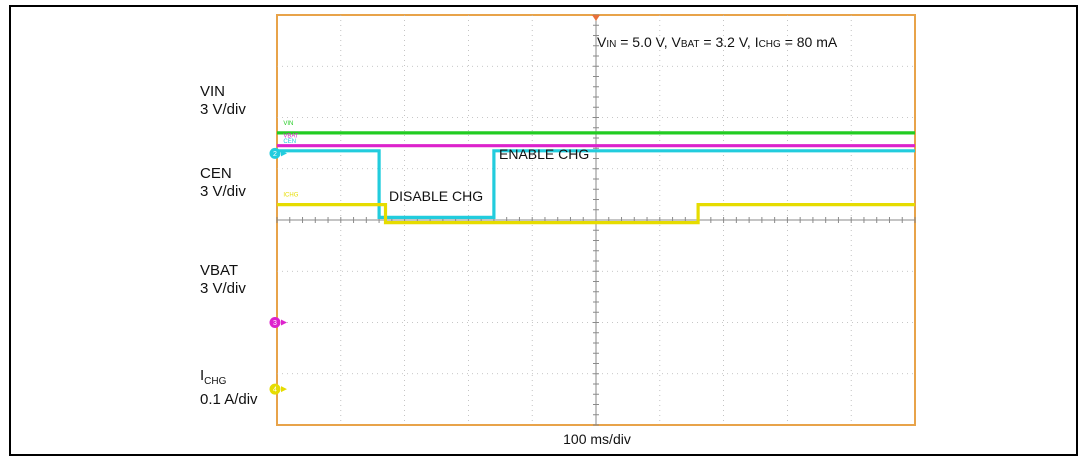 The width and height of the screenshot is (1089, 459). Describe the element at coordinates (288, 124) in the screenshot. I see `vin-trace-label: VIN` at that location.